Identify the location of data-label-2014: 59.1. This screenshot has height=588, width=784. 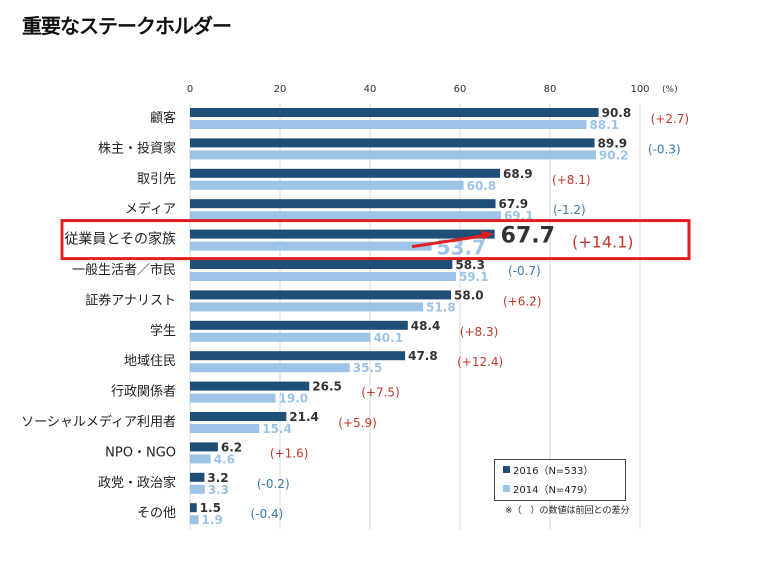
(474, 277).